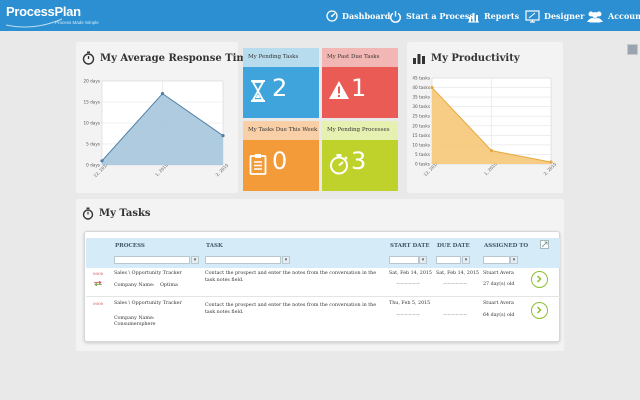 The image size is (640, 400). I want to click on logo-text: ProcessPlan, so click(43, 11).